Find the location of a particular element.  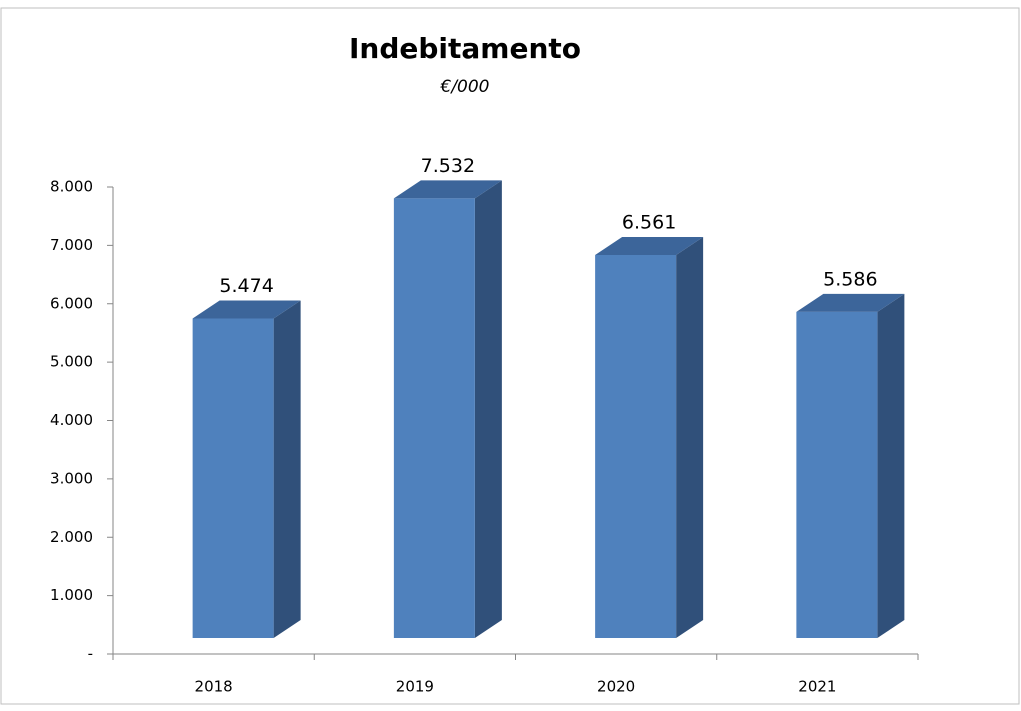

y-tick-label: 6.000 is located at coordinates (71, 303).